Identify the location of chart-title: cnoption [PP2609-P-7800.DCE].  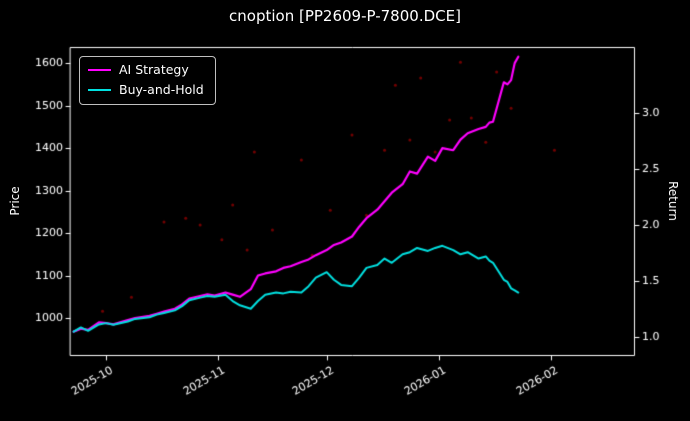
(345, 16).